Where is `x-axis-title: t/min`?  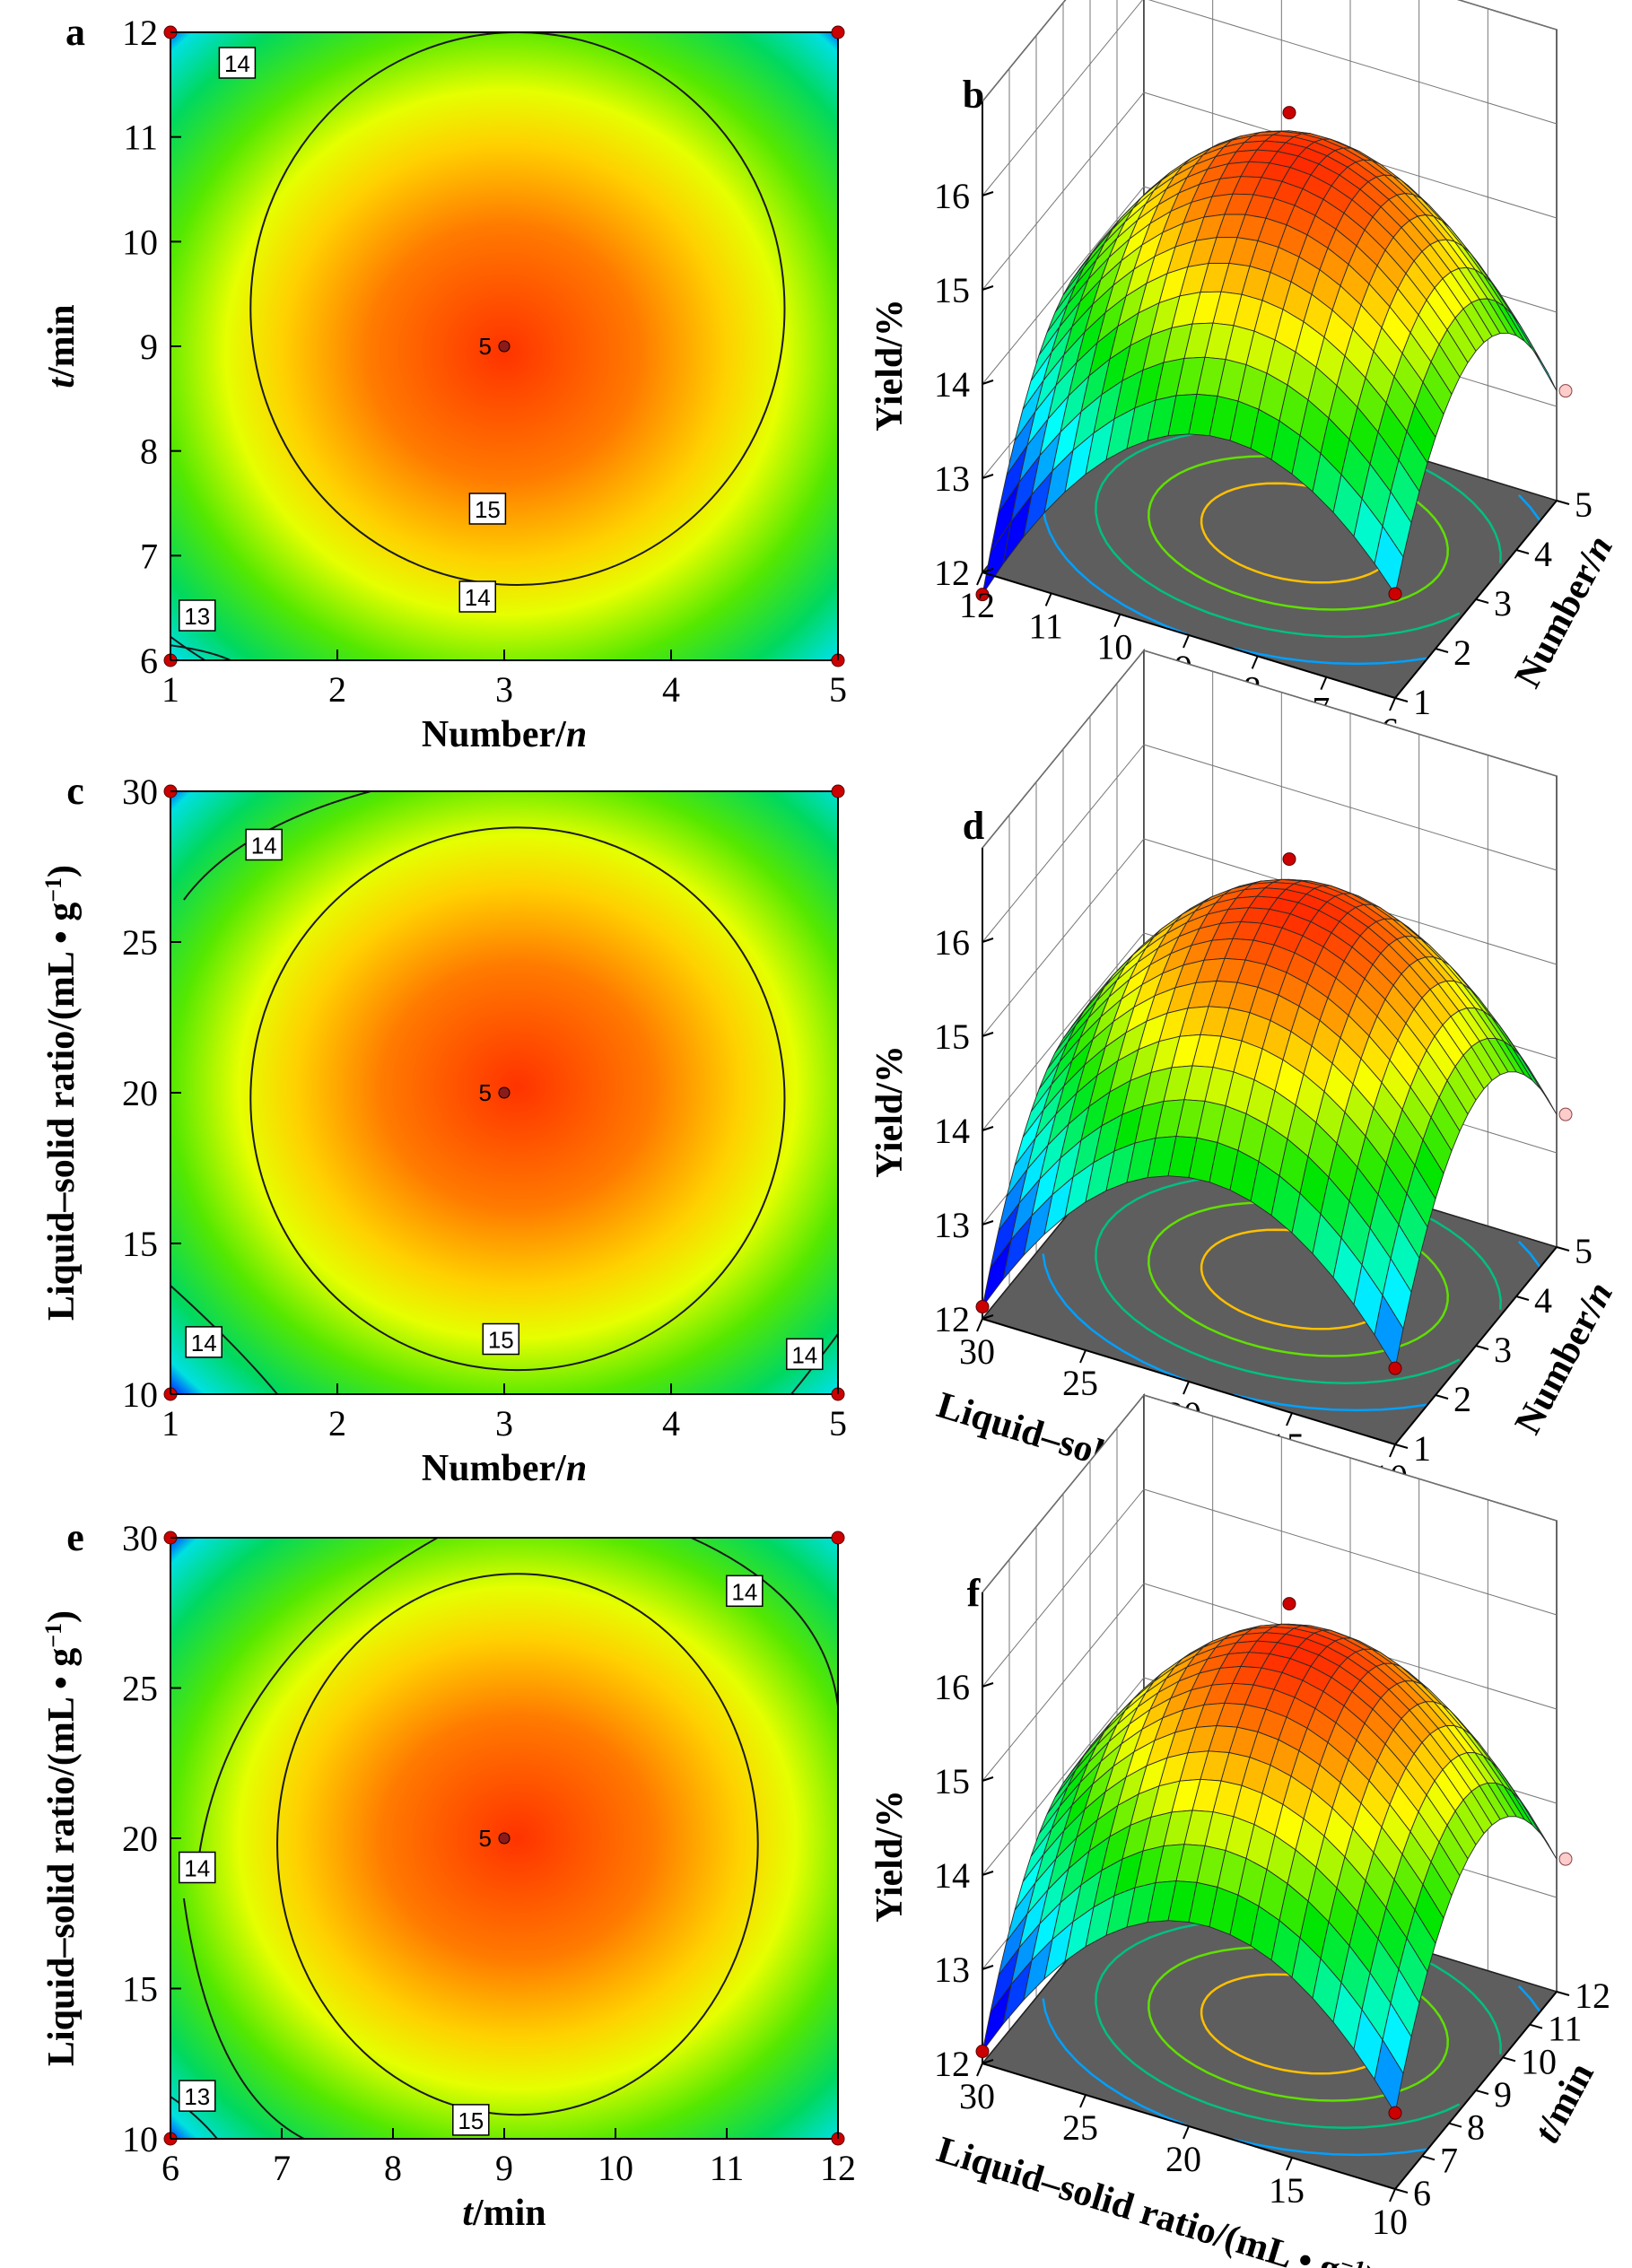 x-axis-title: t/min is located at coordinates (503, 2213).